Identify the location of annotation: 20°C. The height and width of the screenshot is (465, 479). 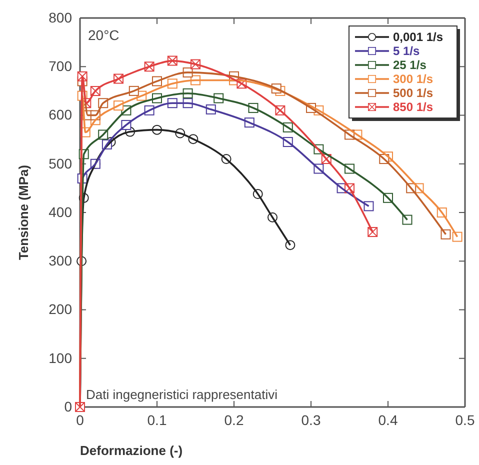
(104, 35).